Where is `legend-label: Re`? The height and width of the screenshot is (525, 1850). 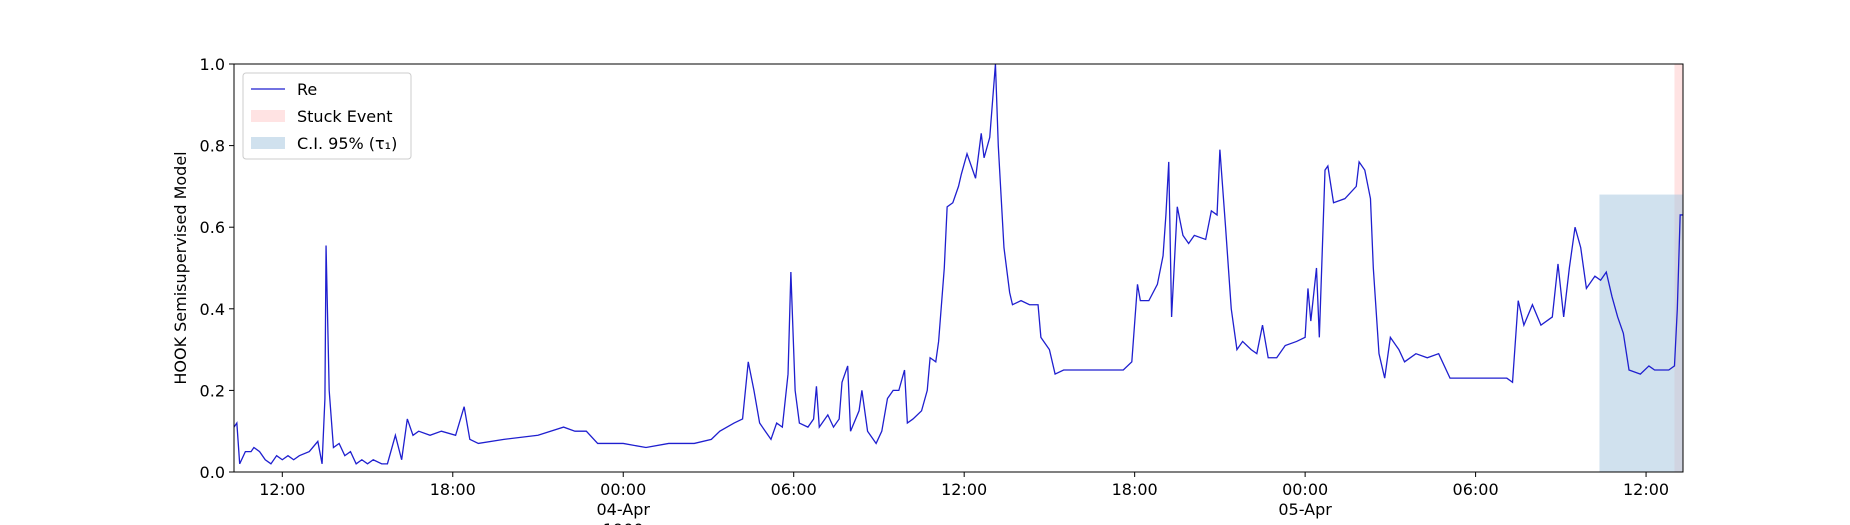
legend-label: Re is located at coordinates (307, 89).